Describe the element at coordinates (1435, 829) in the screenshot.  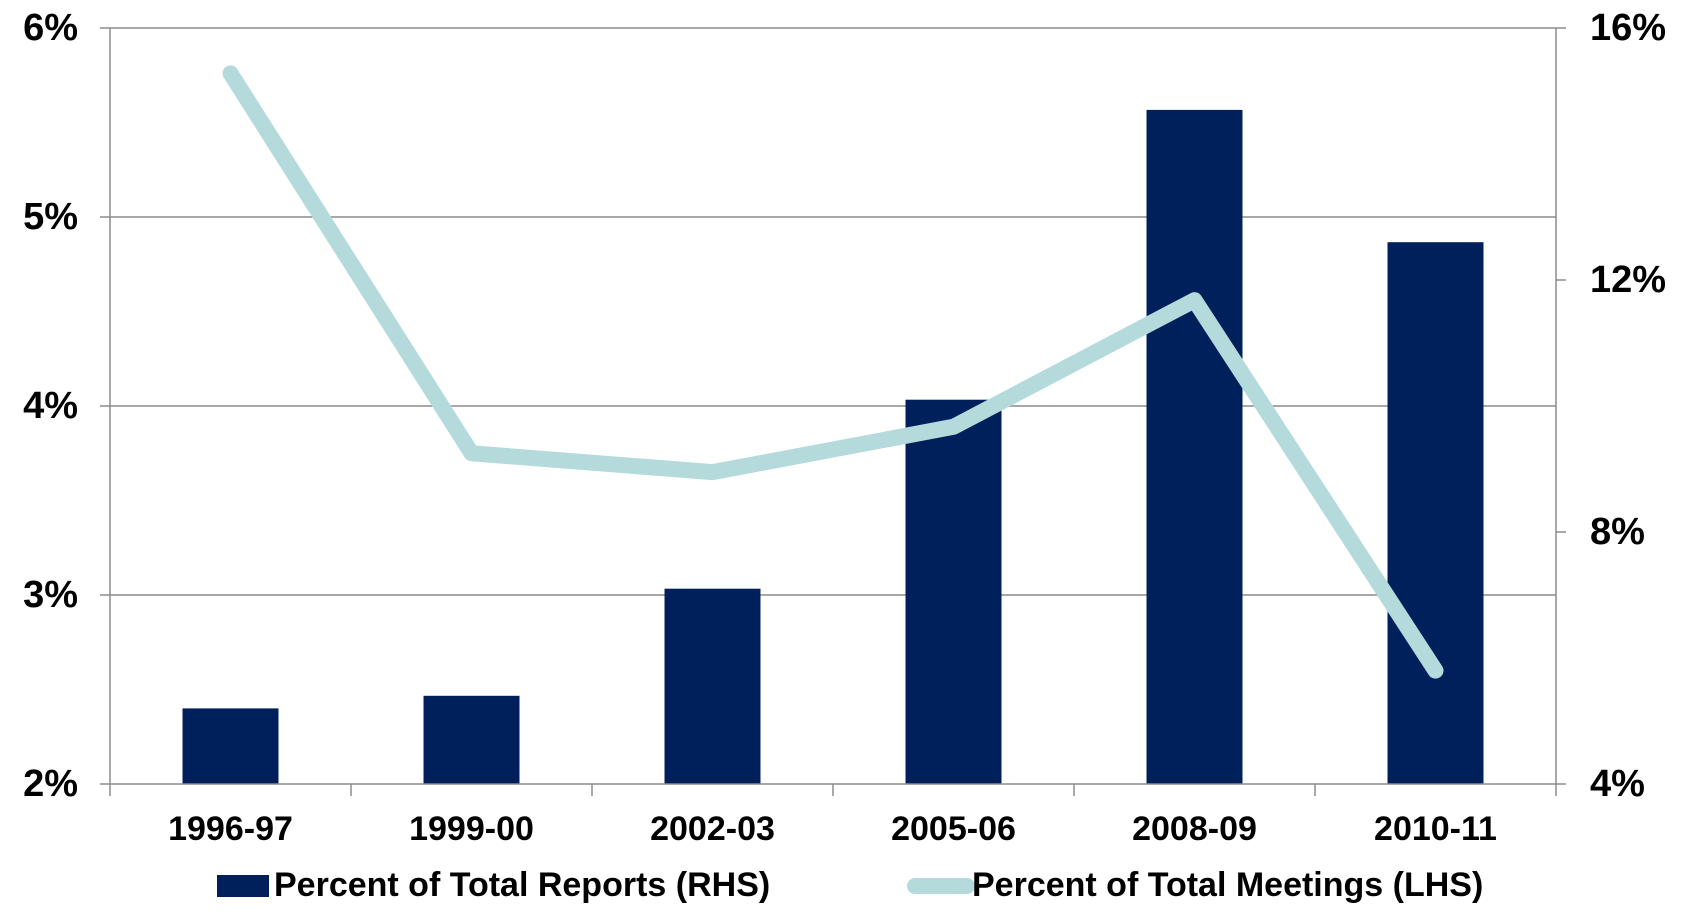
I see `x-tick-label: 2010-11` at that location.